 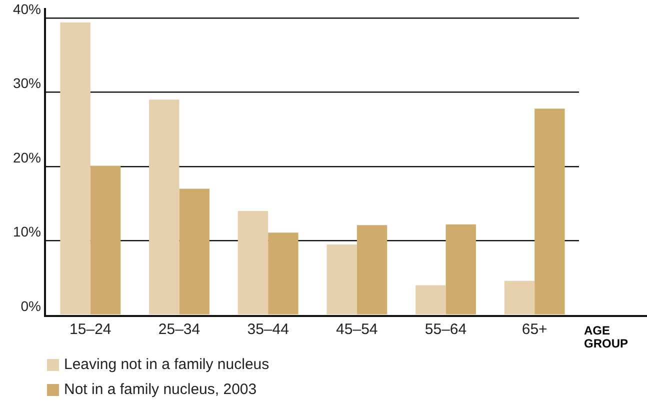 I want to click on legend-label: Not in a family nucleus, 2003, so click(x=160, y=389).